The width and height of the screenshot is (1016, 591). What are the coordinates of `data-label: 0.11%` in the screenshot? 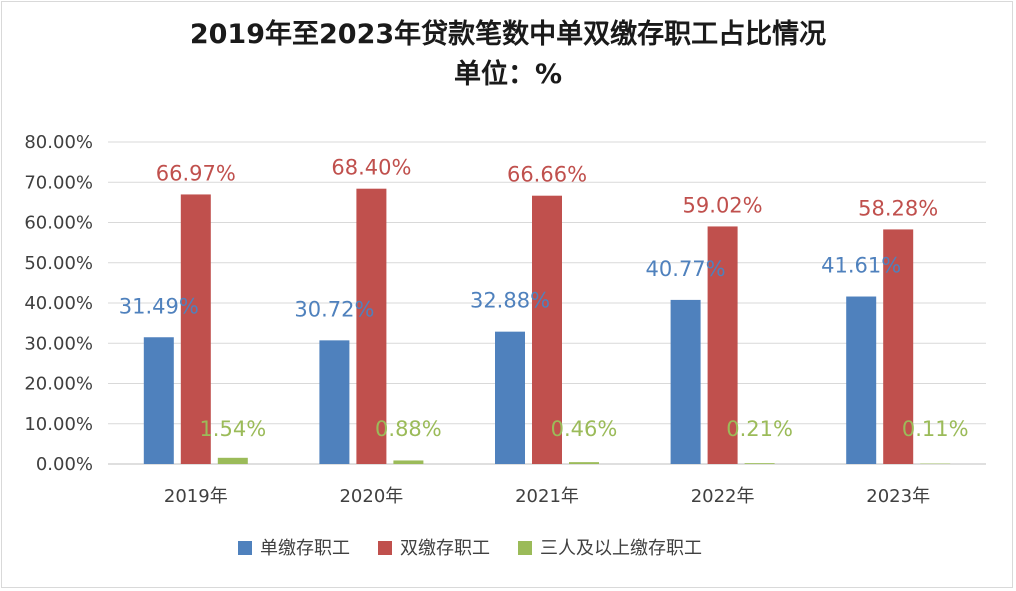 It's located at (935, 429).